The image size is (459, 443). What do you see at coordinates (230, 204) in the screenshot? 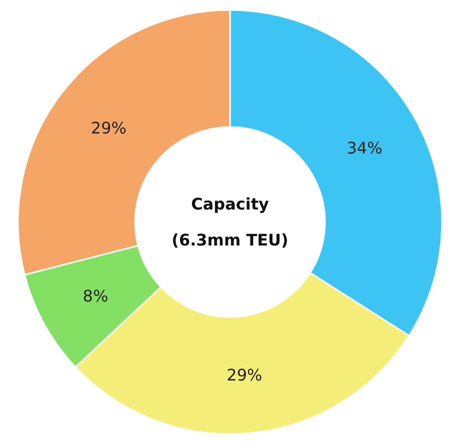
I see `text: Capacity` at bounding box center [230, 204].